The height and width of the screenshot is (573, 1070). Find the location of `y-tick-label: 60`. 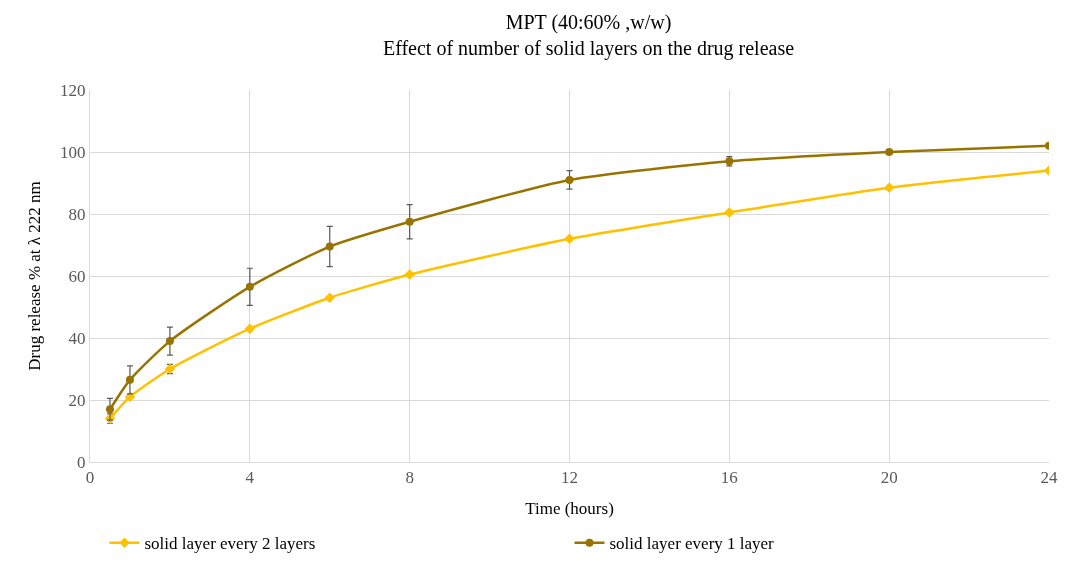

y-tick-label: 60 is located at coordinates (77, 276).